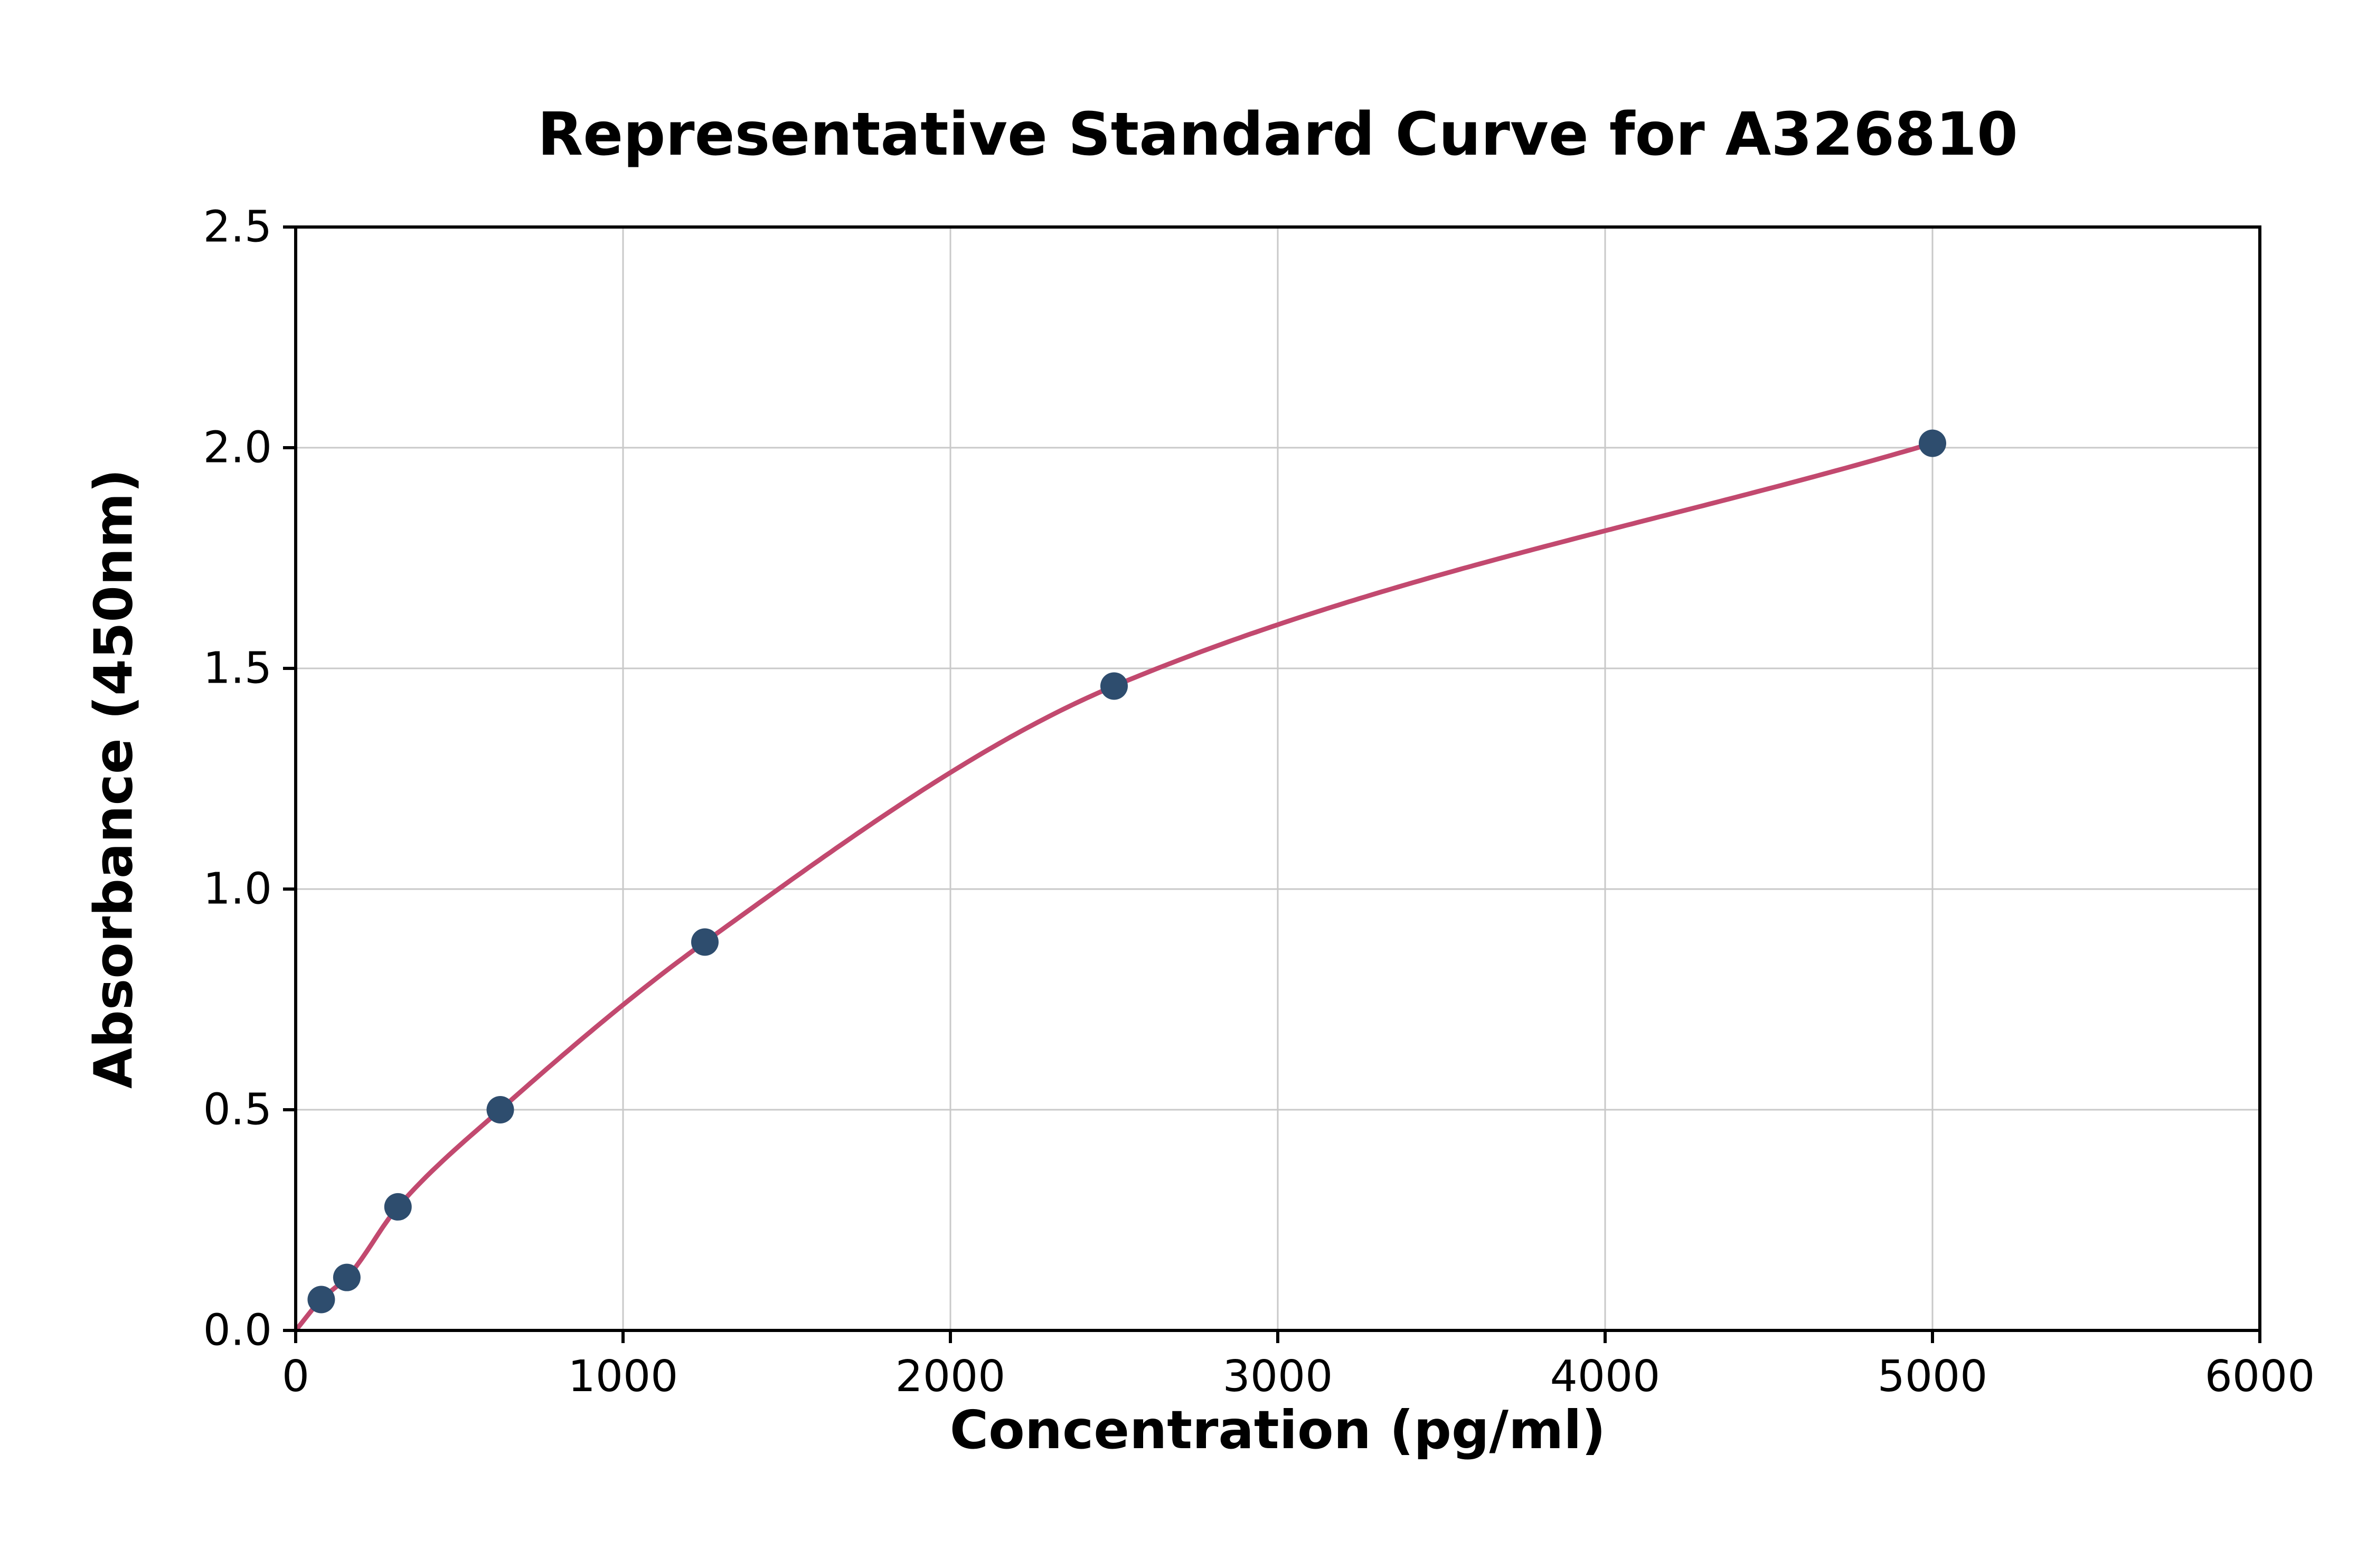 This screenshot has height=1568, width=2376. What do you see at coordinates (237, 1331) in the screenshot?
I see `y-tick-label: 0.0` at bounding box center [237, 1331].